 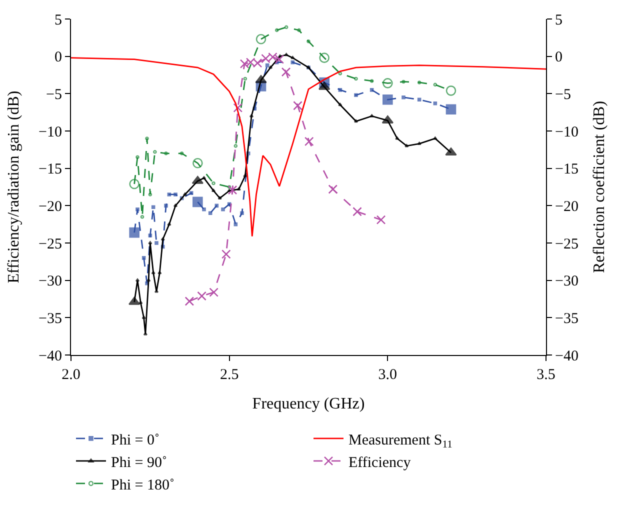 I want to click on y-tick-label: −20, so click(x=50, y=206).